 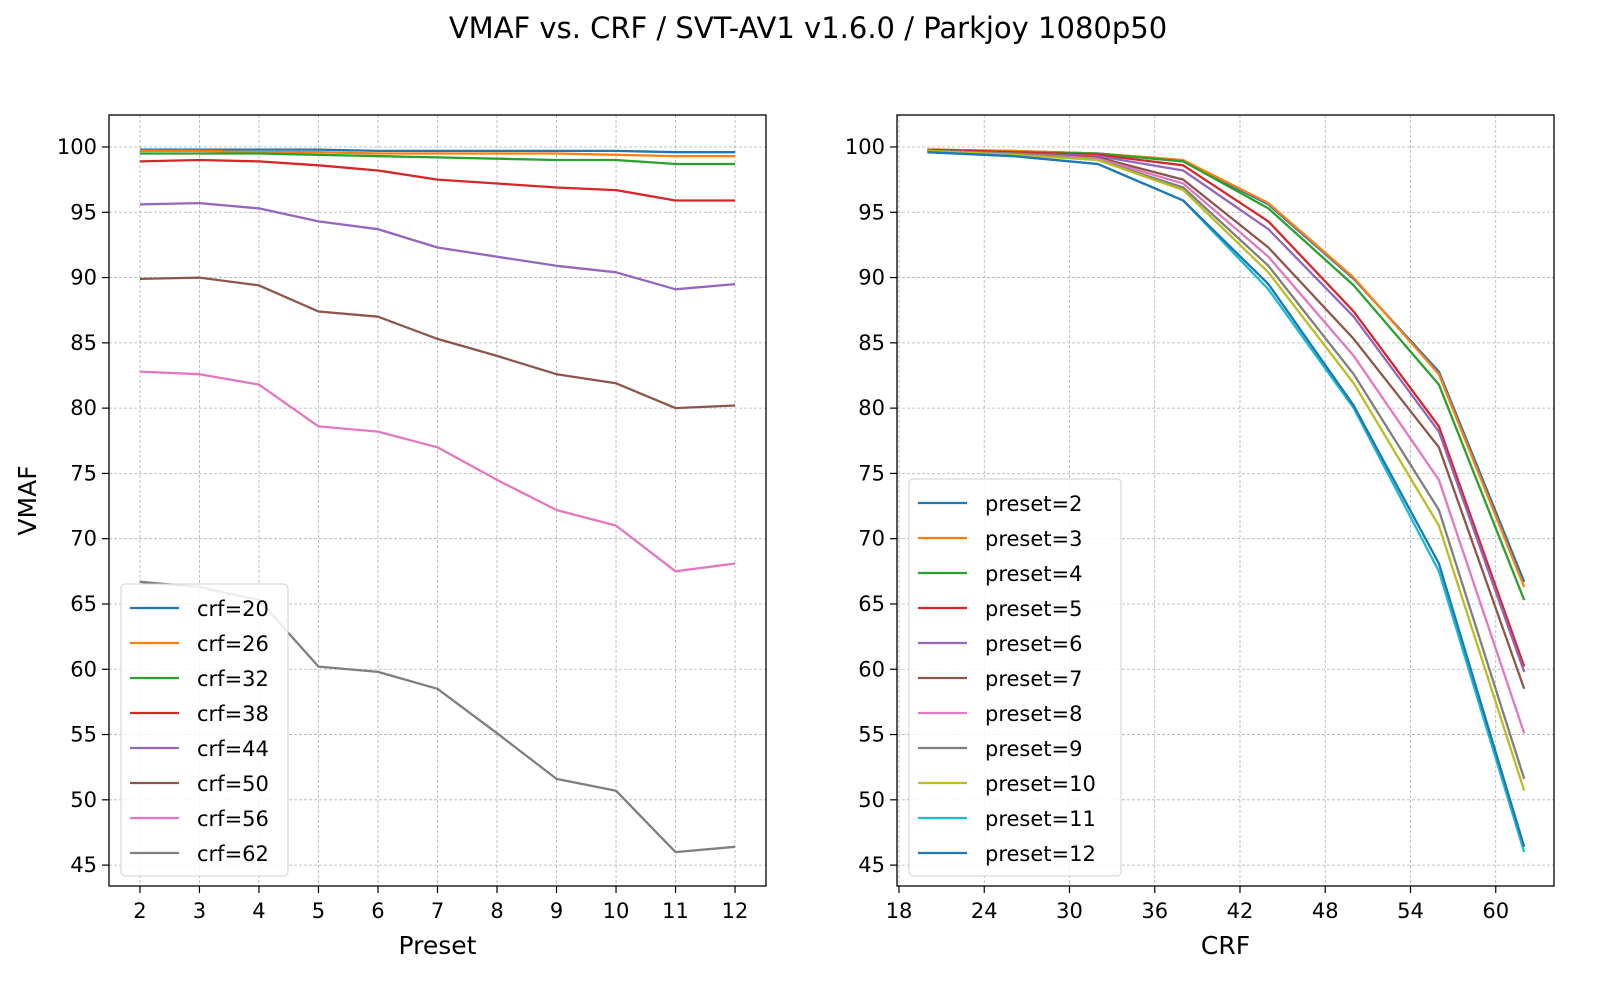 What do you see at coordinates (1040, 819) in the screenshot?
I see `legend-label: preset=11` at bounding box center [1040, 819].